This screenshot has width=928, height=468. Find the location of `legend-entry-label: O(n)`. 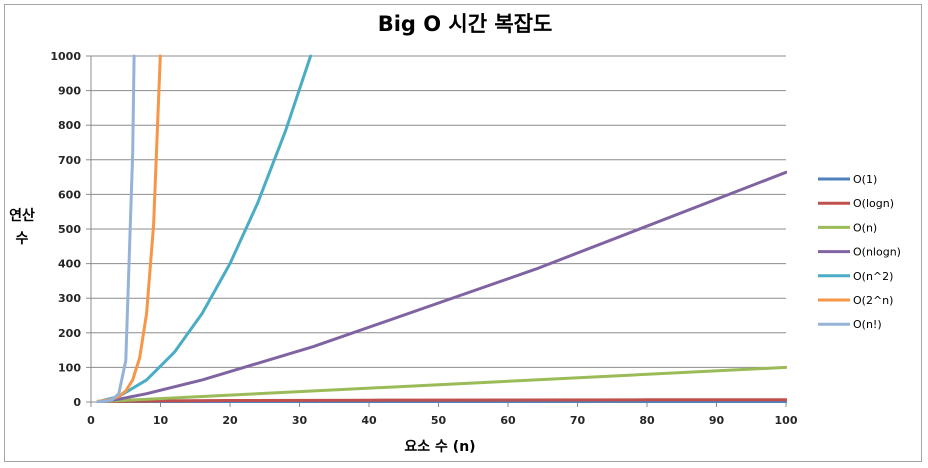

legend-entry-label: O(n) is located at coordinates (865, 227).